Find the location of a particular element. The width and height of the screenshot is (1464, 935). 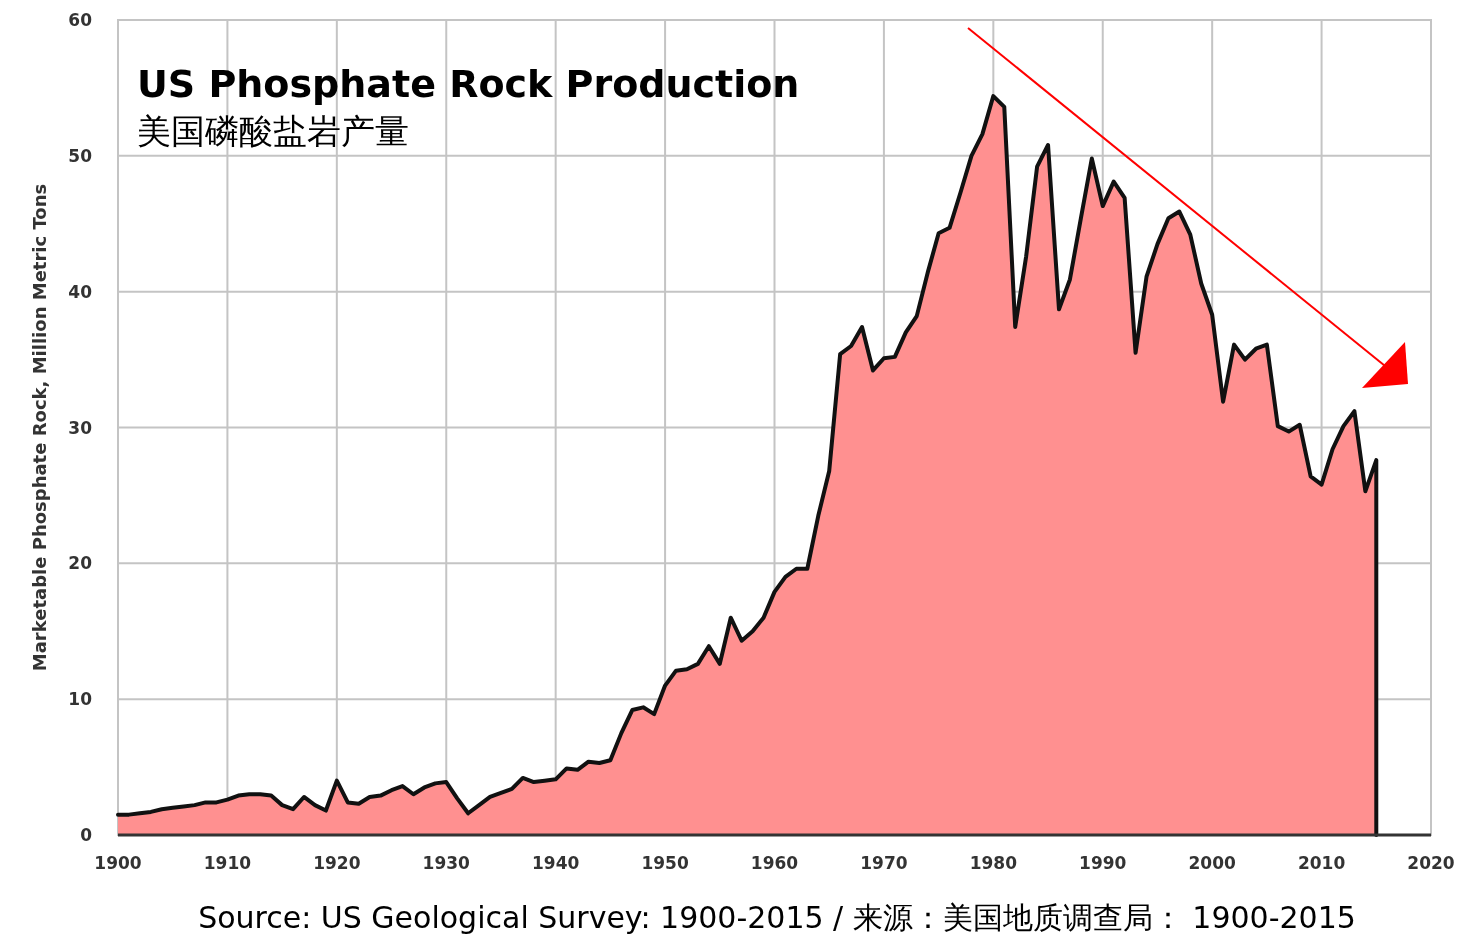

y-tick-label: 30 is located at coordinates (80, 427).